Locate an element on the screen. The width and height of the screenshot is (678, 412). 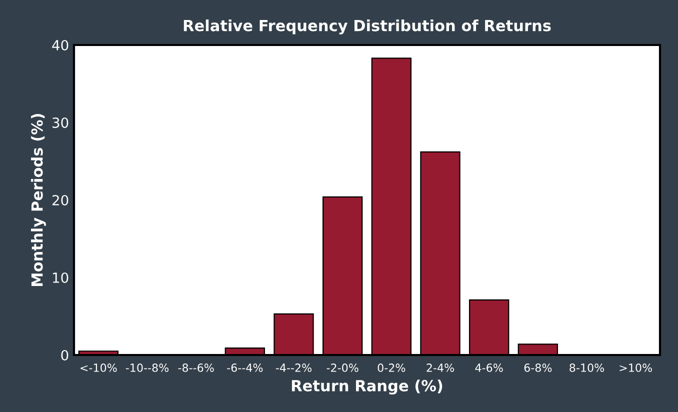
x-tick-label: -6--4% is located at coordinates (245, 368).